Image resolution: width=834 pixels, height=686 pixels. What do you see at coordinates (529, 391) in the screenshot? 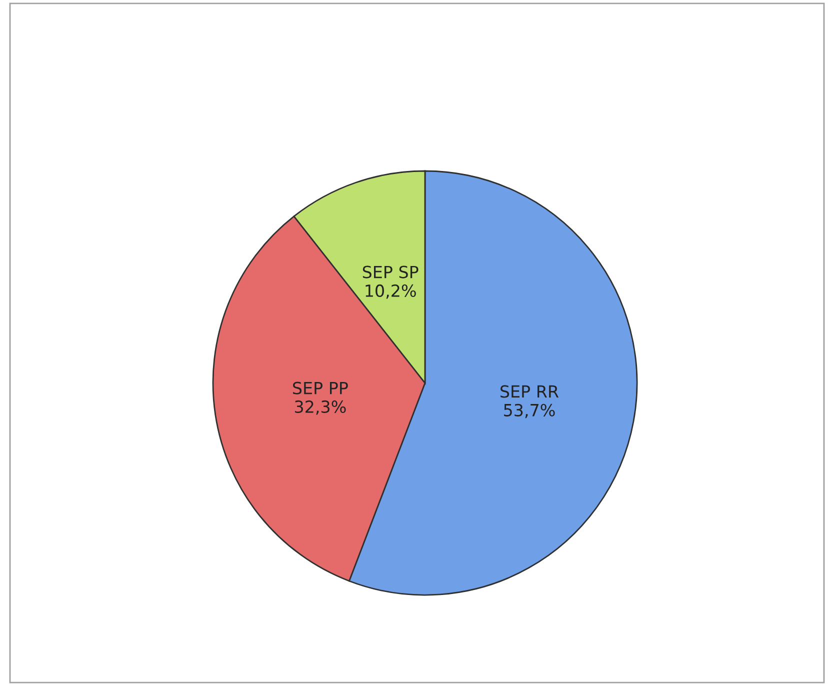
I see `slice-label: SEP RR` at bounding box center [529, 391].